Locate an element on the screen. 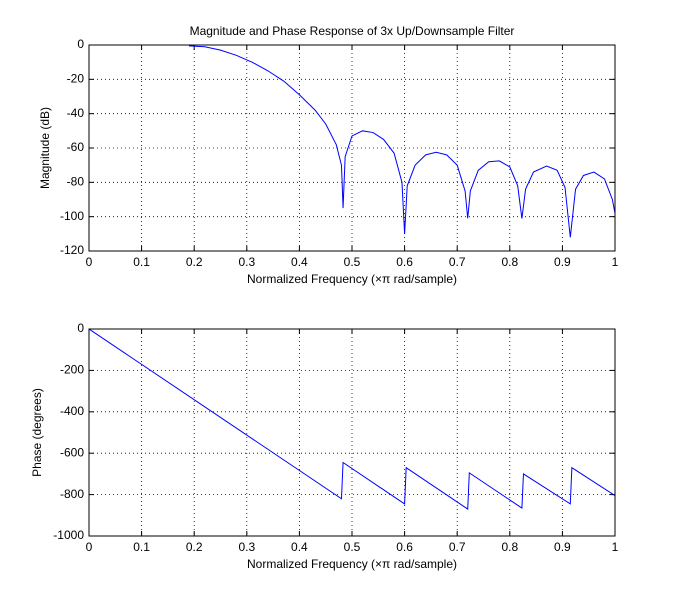  y-tick-label: -120 is located at coordinates (72, 250).